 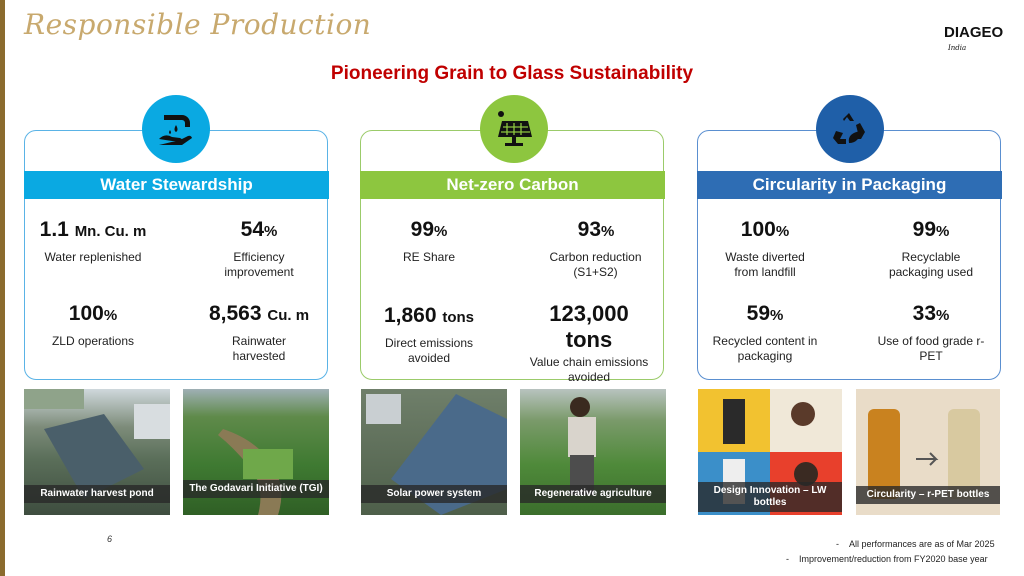 What do you see at coordinates (974, 32) in the screenshot?
I see `diageo-logo: DIAGEO` at bounding box center [974, 32].